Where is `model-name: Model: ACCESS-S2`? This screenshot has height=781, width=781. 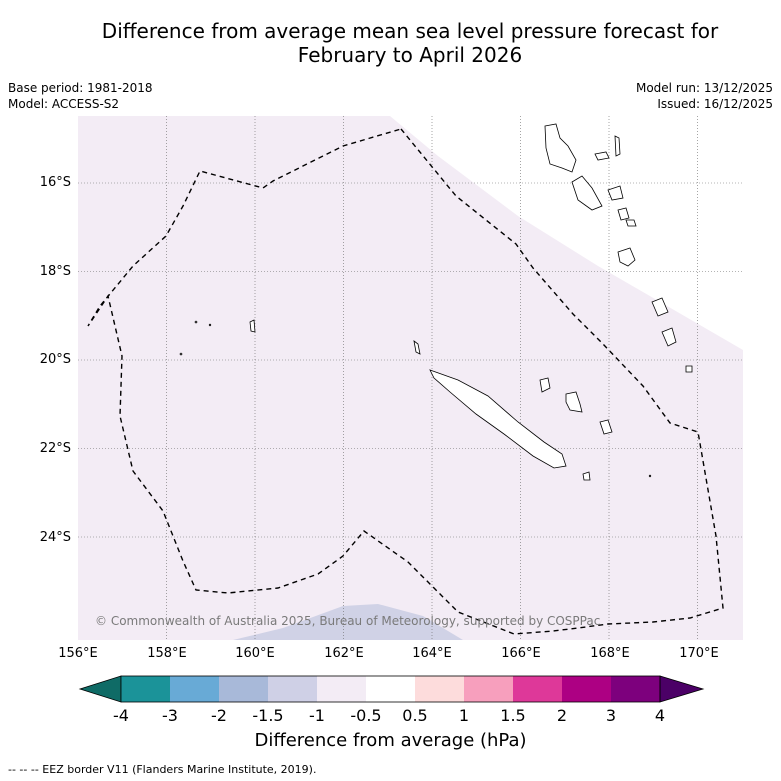
model-name: Model: ACCESS-S2 is located at coordinates (64, 104).